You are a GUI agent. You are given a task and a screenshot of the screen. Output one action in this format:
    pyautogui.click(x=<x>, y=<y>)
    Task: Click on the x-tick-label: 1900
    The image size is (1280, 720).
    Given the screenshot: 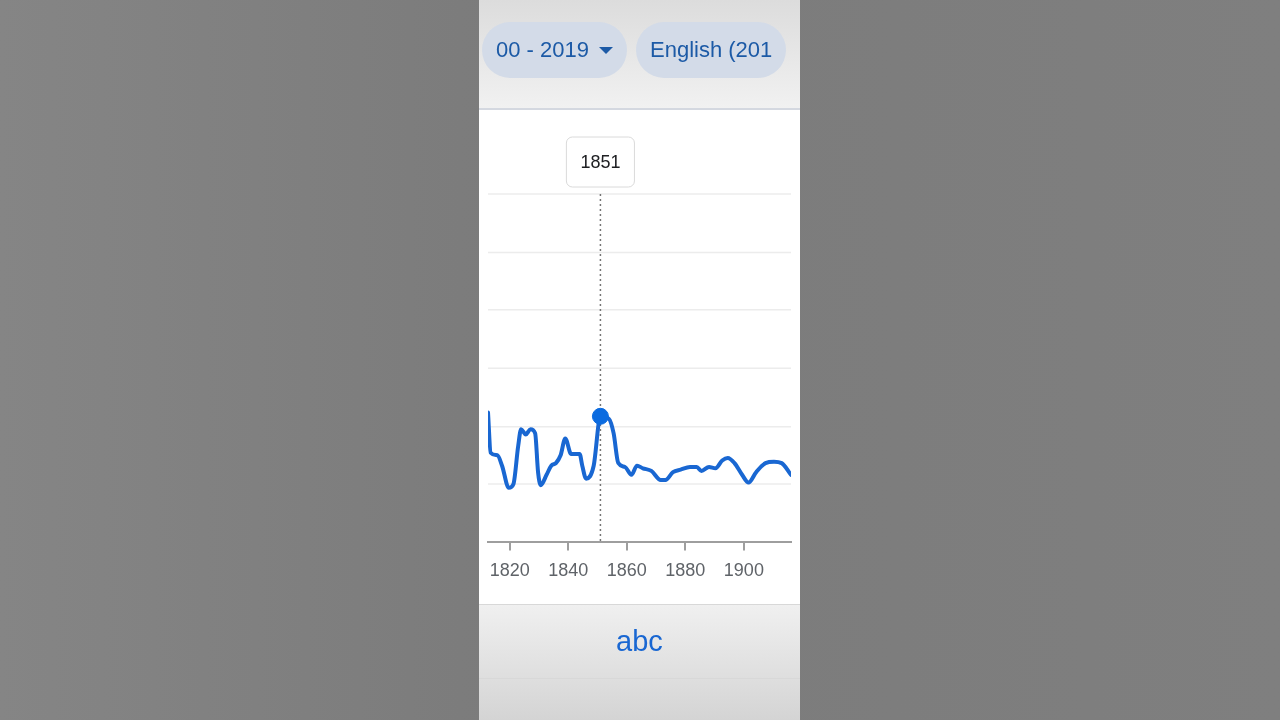 What is the action you would take?
    pyautogui.click(x=743, y=570)
    